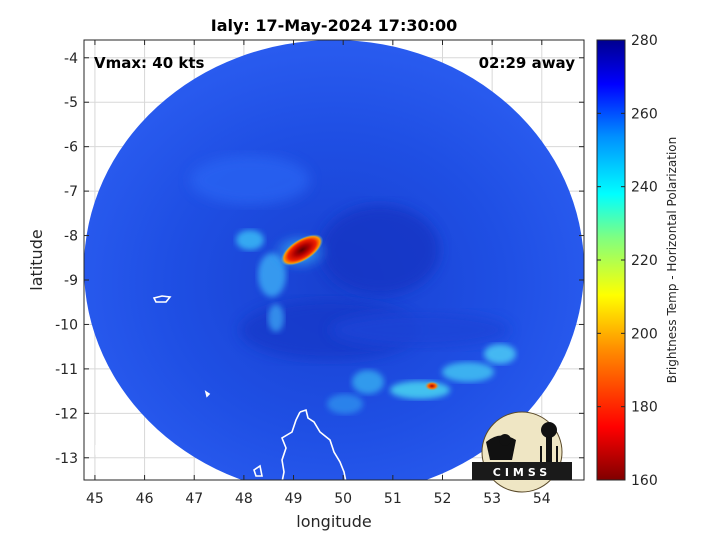 The width and height of the screenshot is (720, 540). I want to click on colorbar-tick: 200, so click(644, 334).